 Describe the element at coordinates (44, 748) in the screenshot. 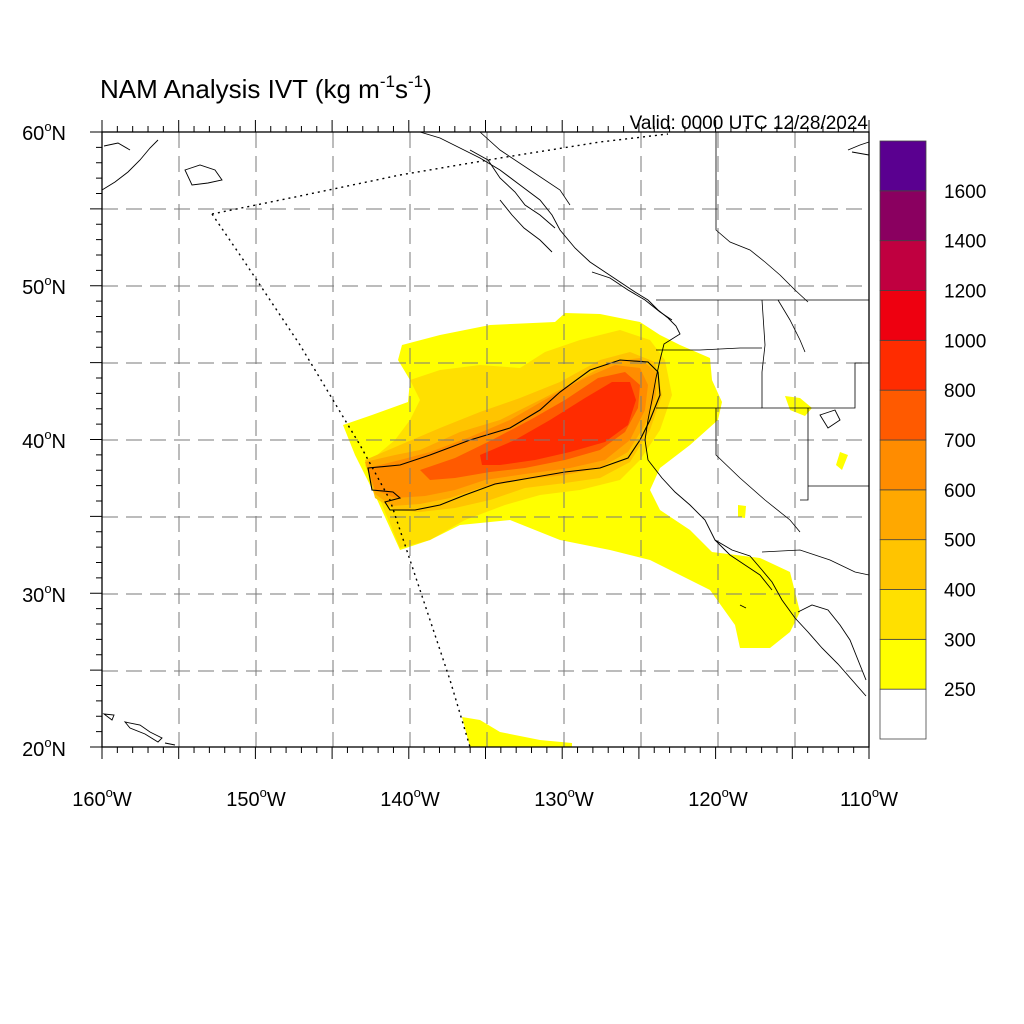

I see `lat-label-20: 20oN` at that location.